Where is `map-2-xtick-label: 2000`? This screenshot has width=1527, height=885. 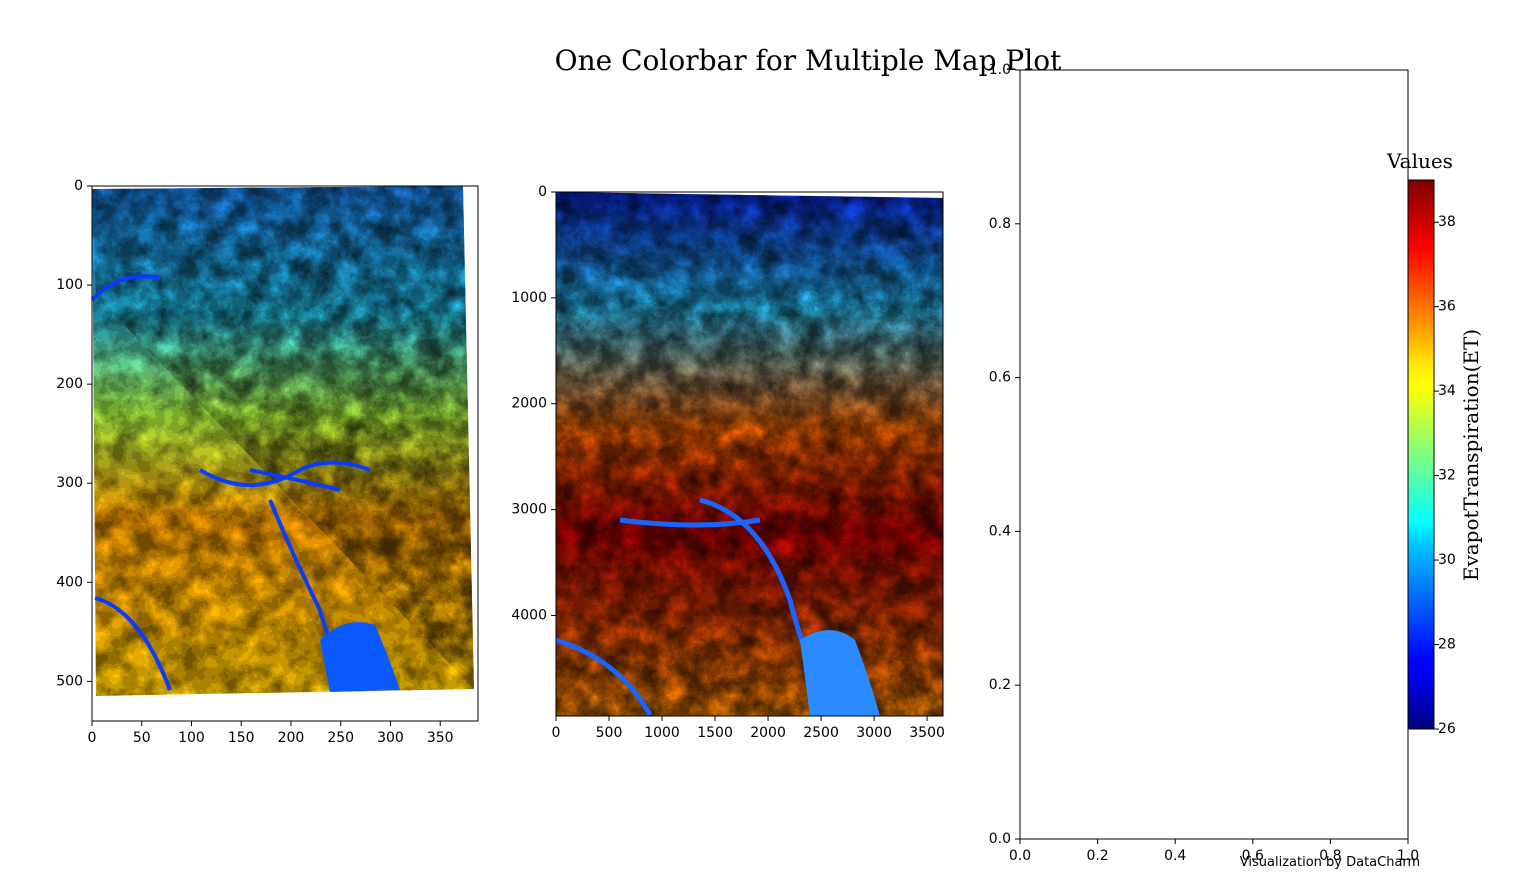
map-2-xtick-label: 2000 is located at coordinates (768, 733).